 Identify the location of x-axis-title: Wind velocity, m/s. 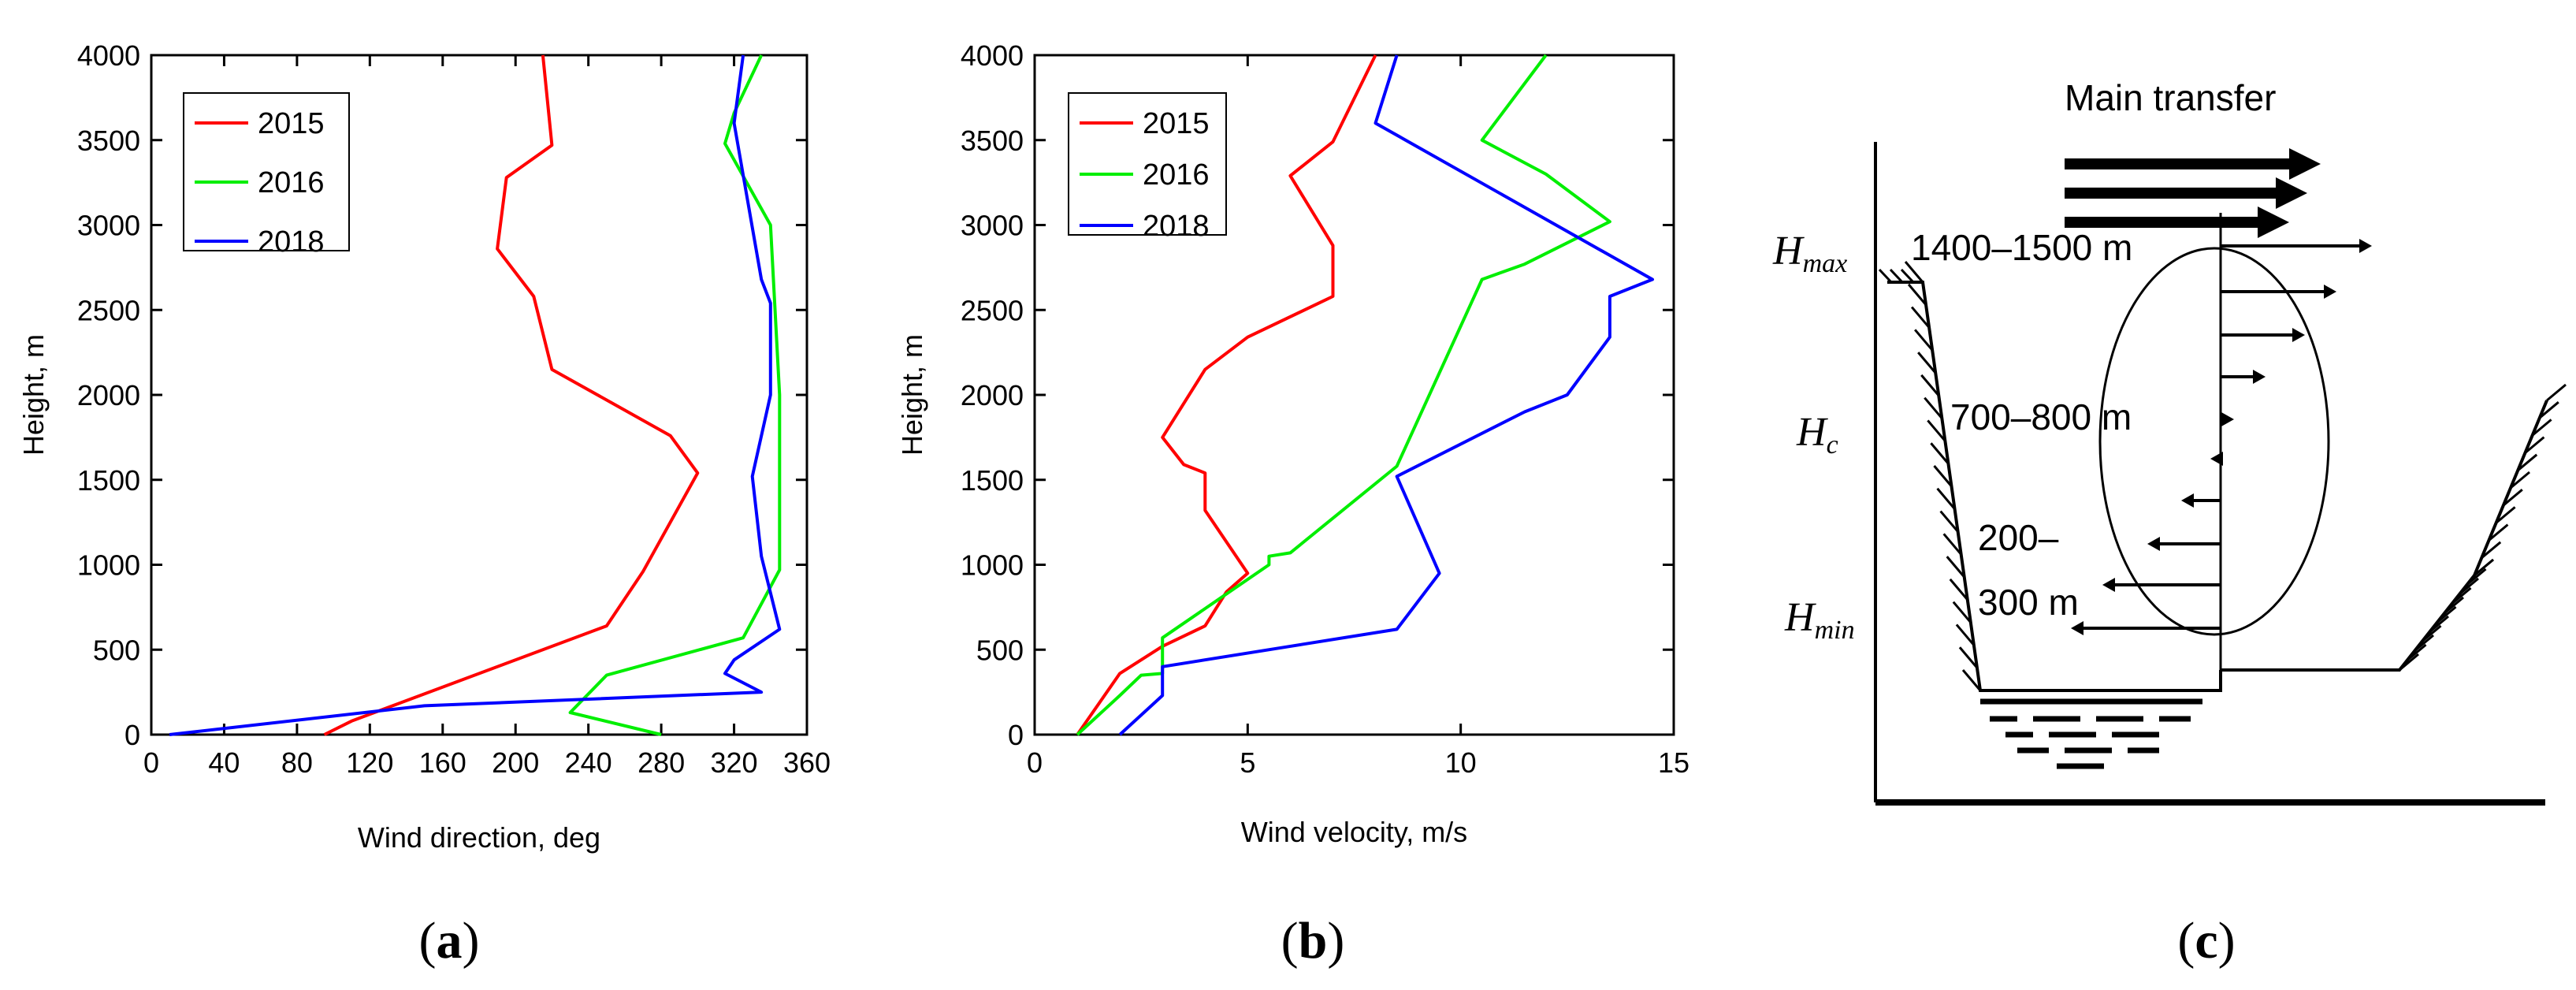
(1354, 832).